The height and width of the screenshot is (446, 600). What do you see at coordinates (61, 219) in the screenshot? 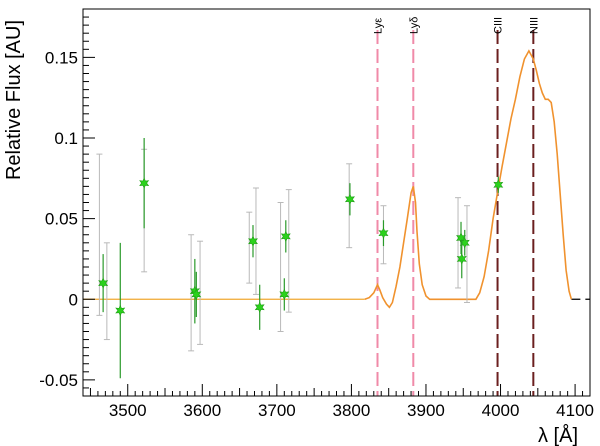
I see `y-tick-label-2: 0.05` at bounding box center [61, 219].